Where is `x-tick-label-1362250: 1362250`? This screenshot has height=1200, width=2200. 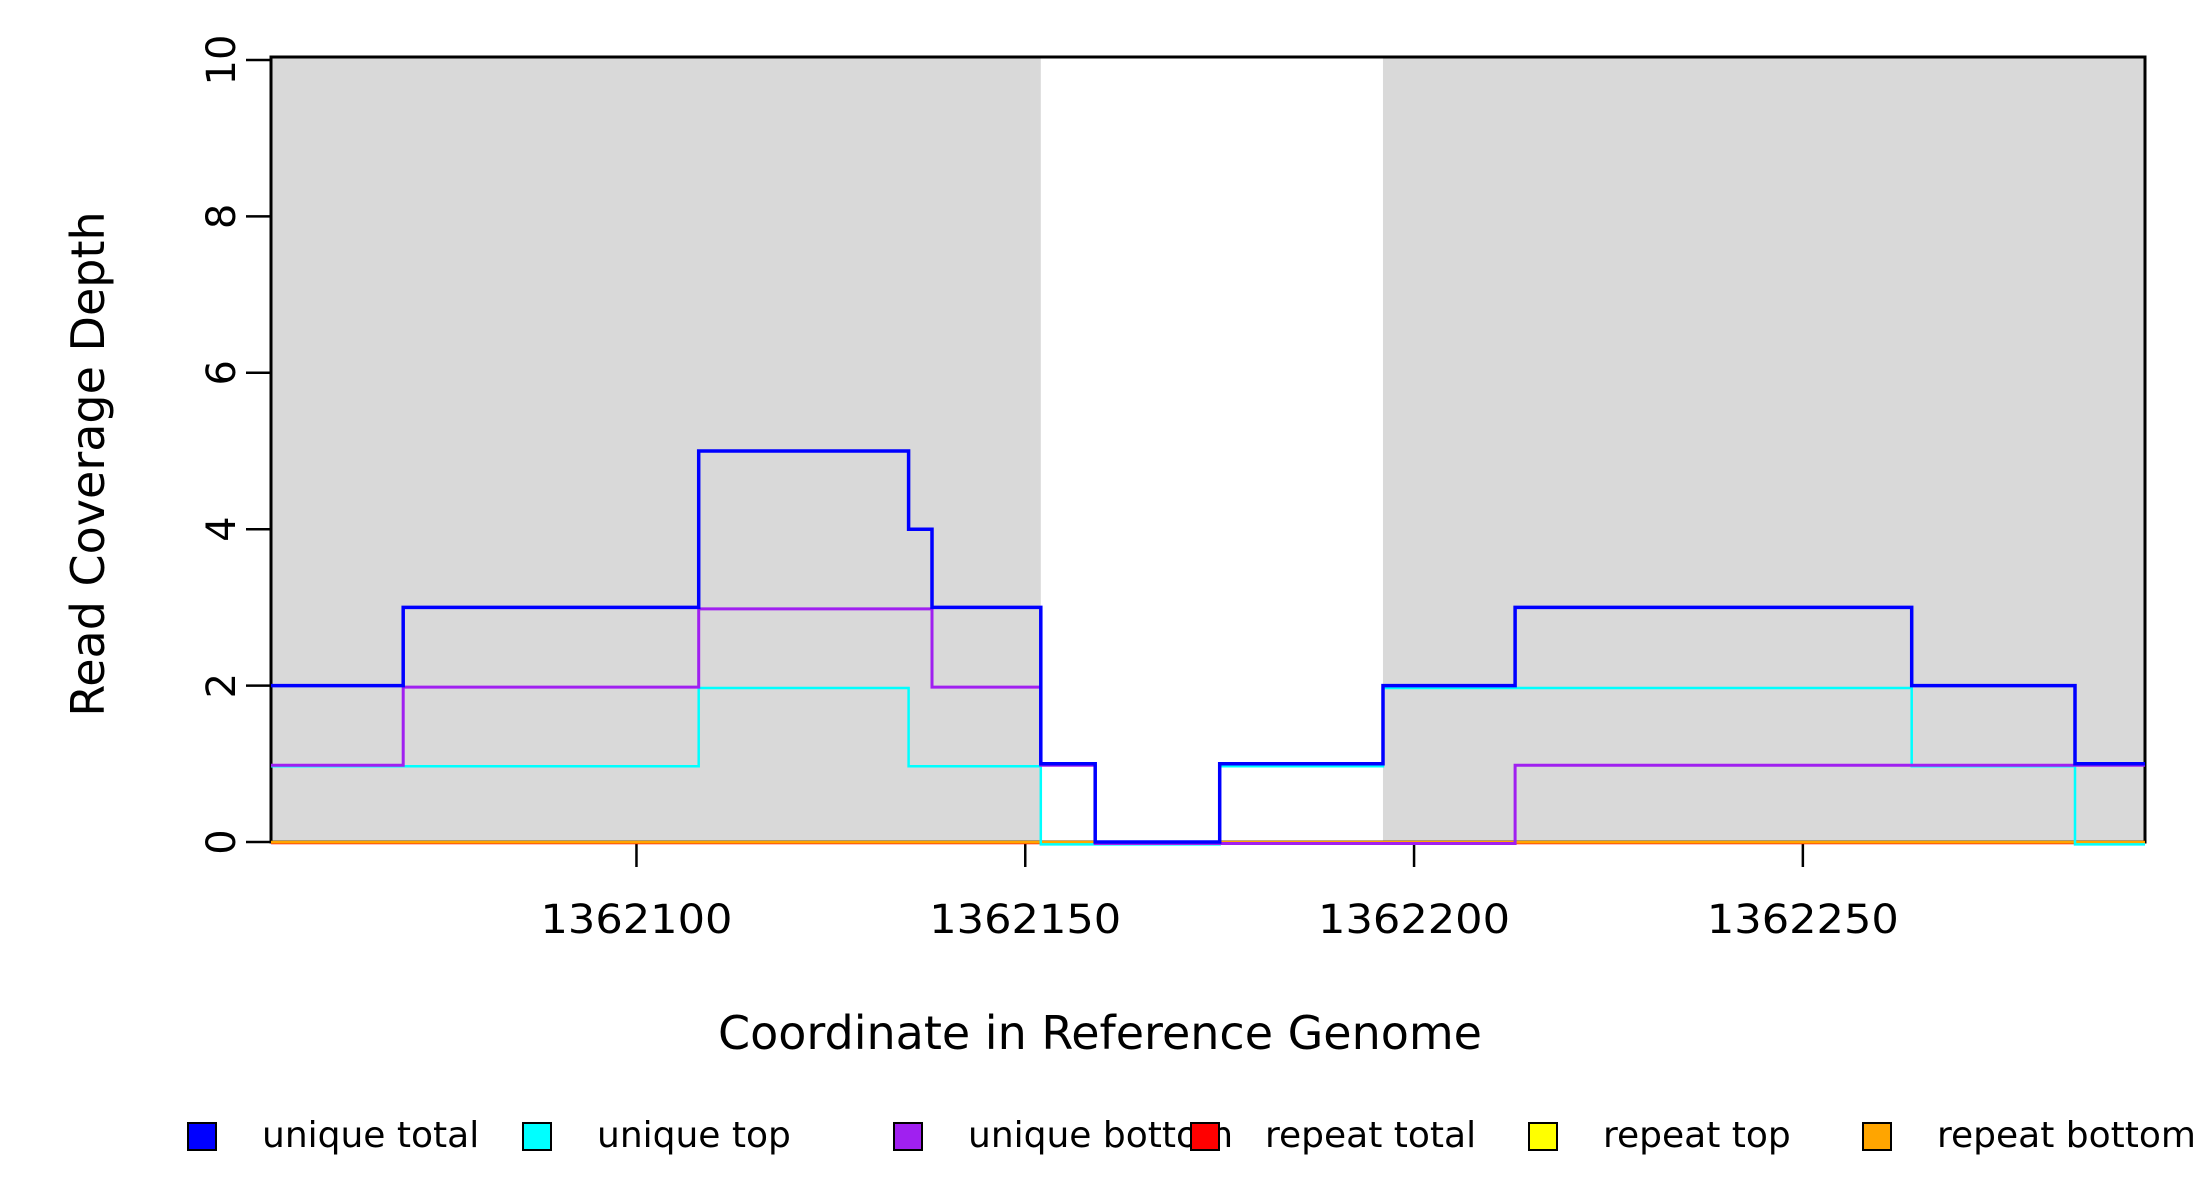
x-tick-label-1362250: 1362250 is located at coordinates (1803, 920).